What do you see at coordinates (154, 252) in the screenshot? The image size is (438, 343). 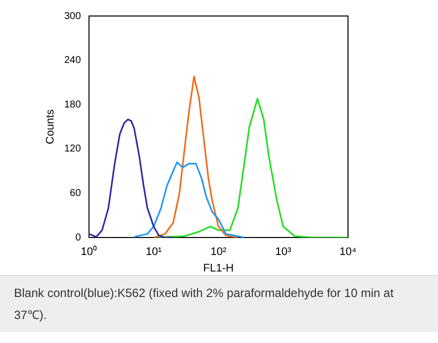 I see `x-tick-label: 10¹` at bounding box center [154, 252].